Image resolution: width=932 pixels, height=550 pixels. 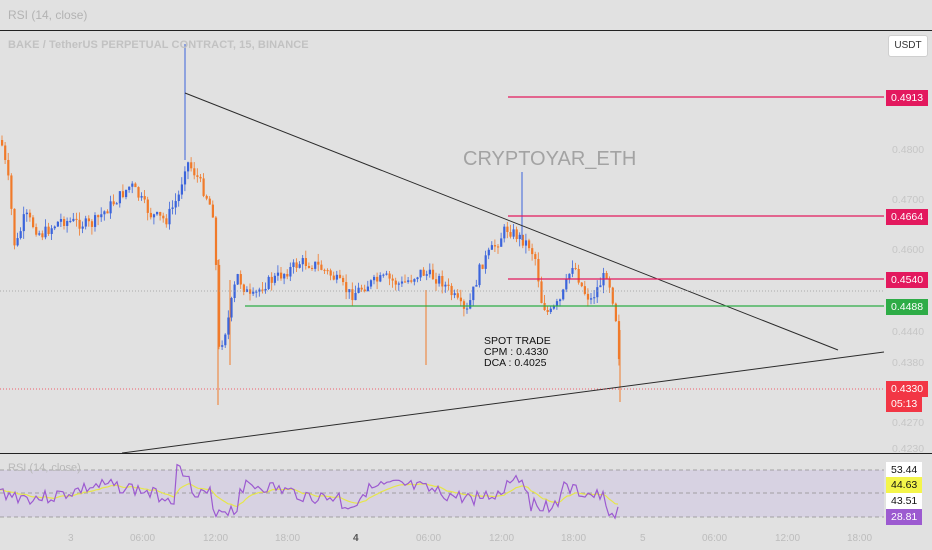 I want to click on price-tag-0.4488: 0.4488, so click(x=907, y=307).